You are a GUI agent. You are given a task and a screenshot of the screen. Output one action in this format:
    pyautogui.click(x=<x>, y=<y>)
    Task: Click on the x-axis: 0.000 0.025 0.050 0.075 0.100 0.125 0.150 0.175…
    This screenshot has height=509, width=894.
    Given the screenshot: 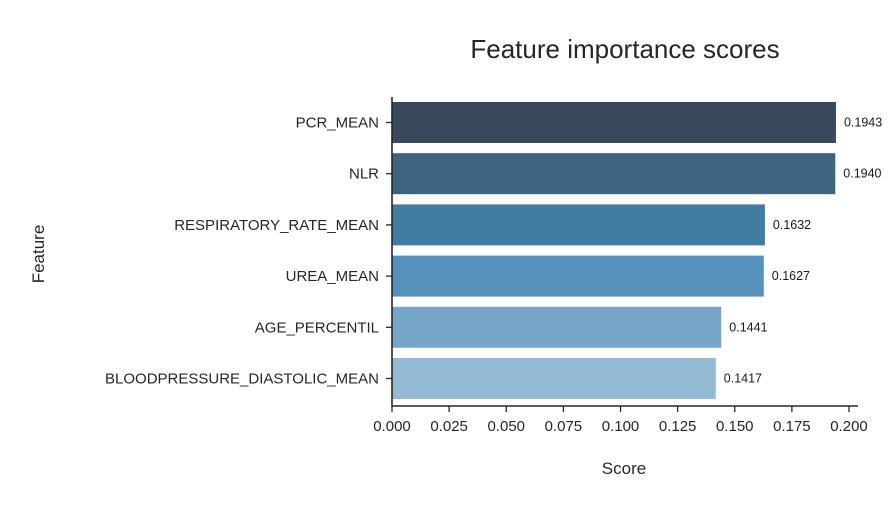 What is the action you would take?
    pyautogui.click(x=620, y=420)
    